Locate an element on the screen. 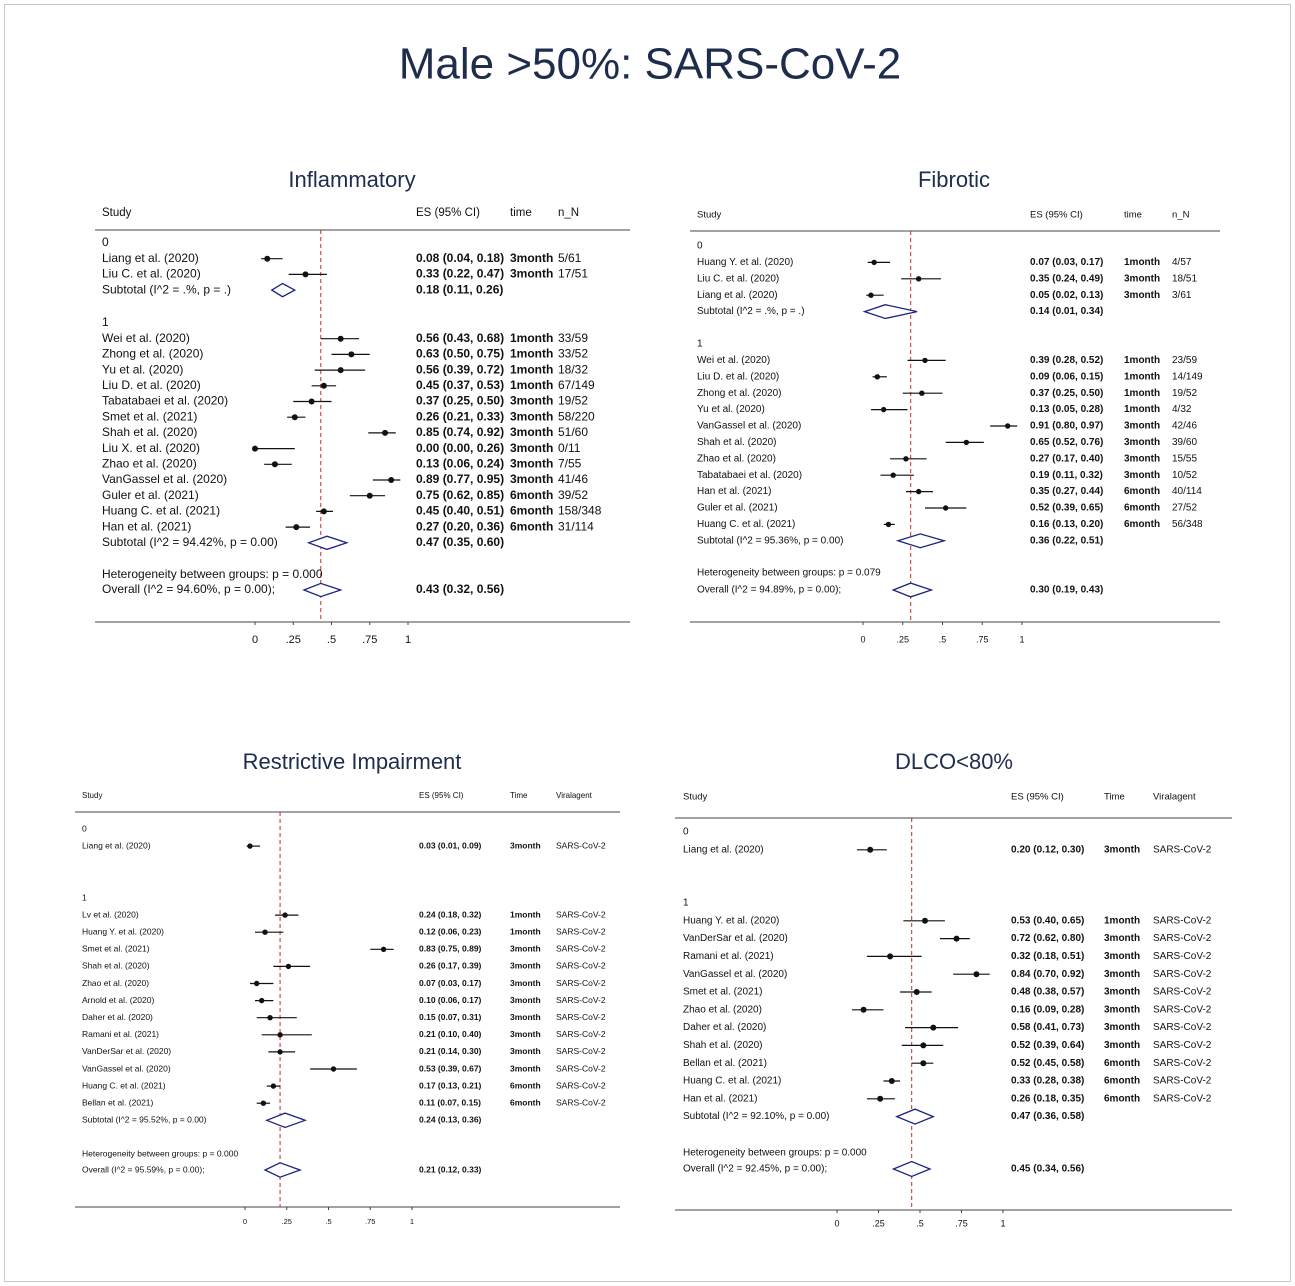  group-label: 1 is located at coordinates (700, 344).